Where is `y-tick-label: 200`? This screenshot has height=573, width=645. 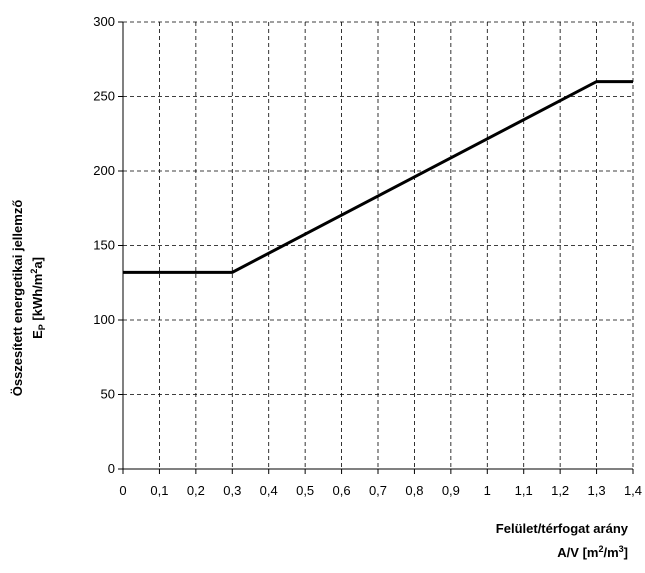
y-tick-label: 200 is located at coordinates (104, 170).